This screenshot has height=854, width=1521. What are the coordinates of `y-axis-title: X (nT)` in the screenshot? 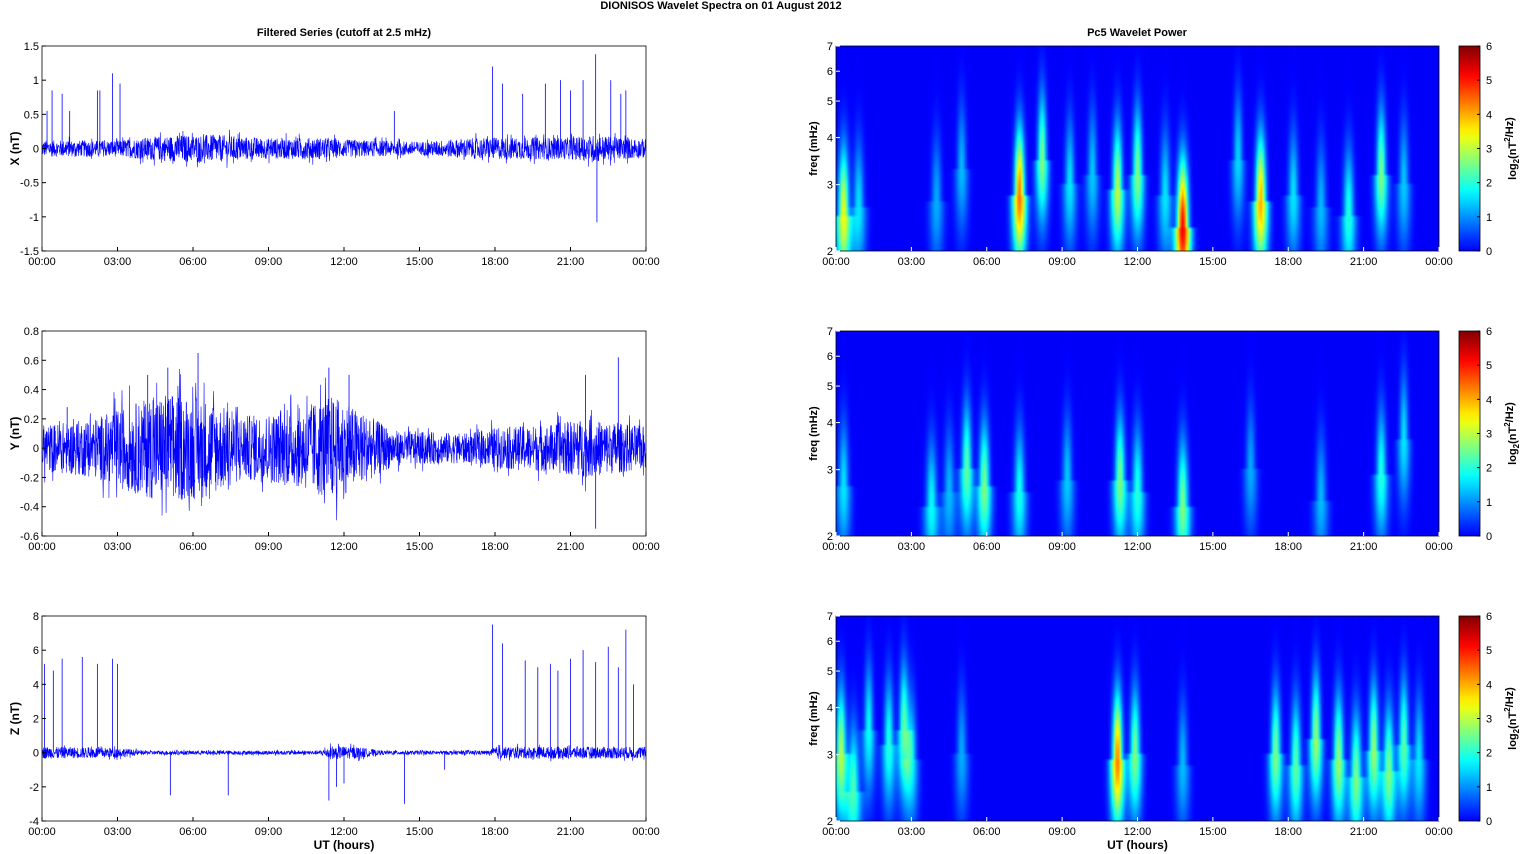 It's located at (15, 149).